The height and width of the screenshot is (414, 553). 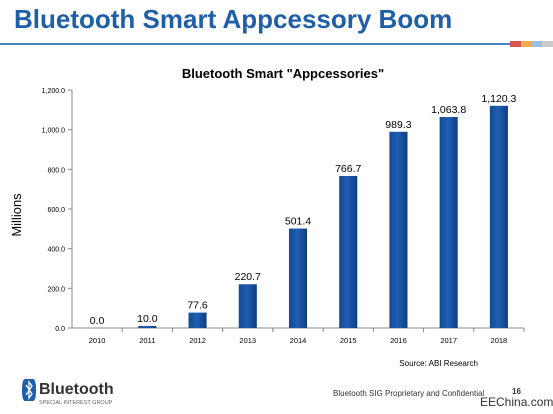 What do you see at coordinates (531, 44) in the screenshot?
I see `corner-color-bar` at bounding box center [531, 44].